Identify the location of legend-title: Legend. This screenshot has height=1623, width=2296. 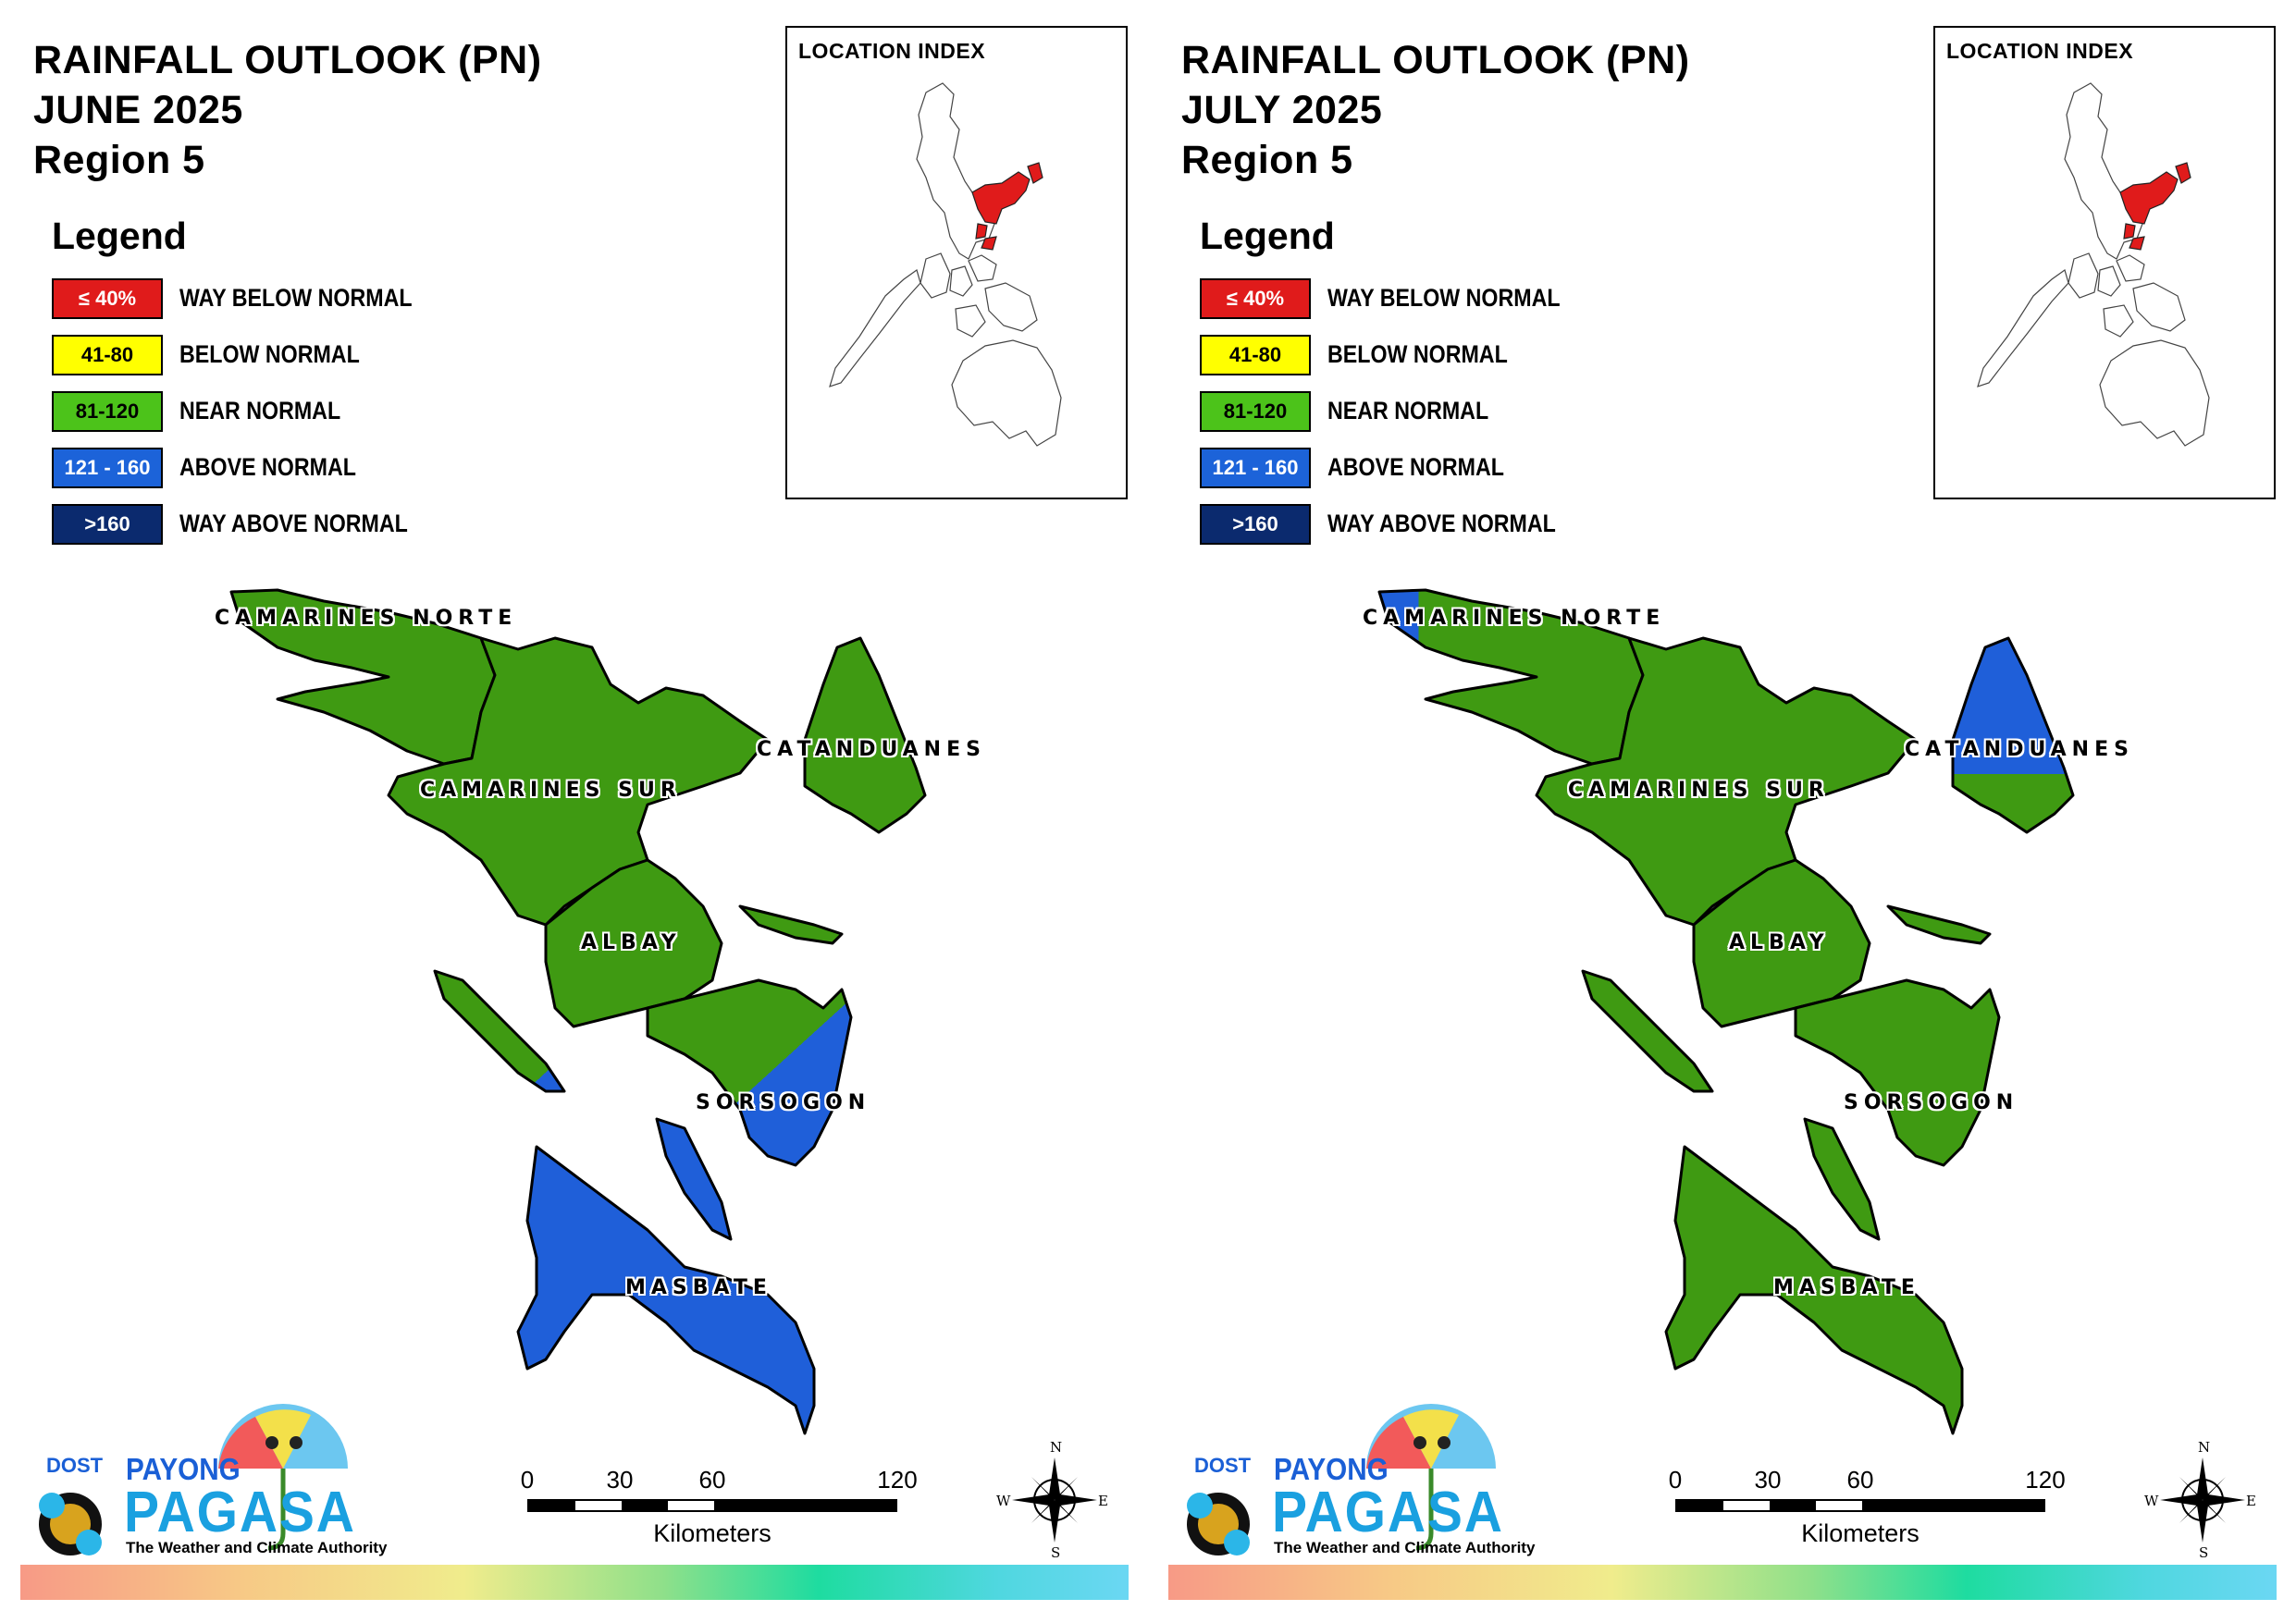
(119, 236).